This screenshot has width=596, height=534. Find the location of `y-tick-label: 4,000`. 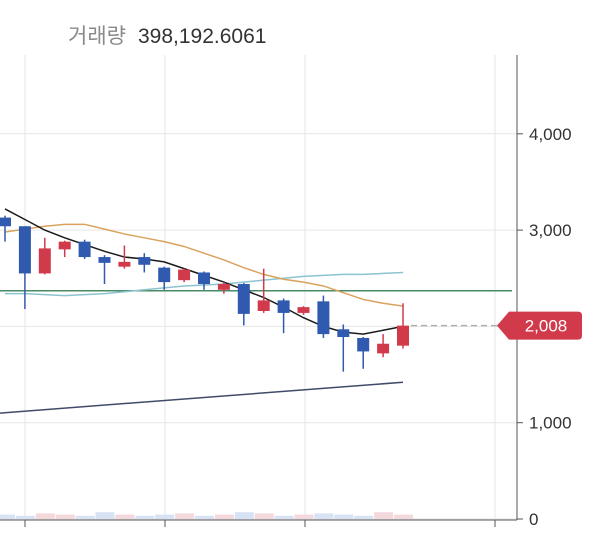

y-tick-label: 4,000 is located at coordinates (550, 134).